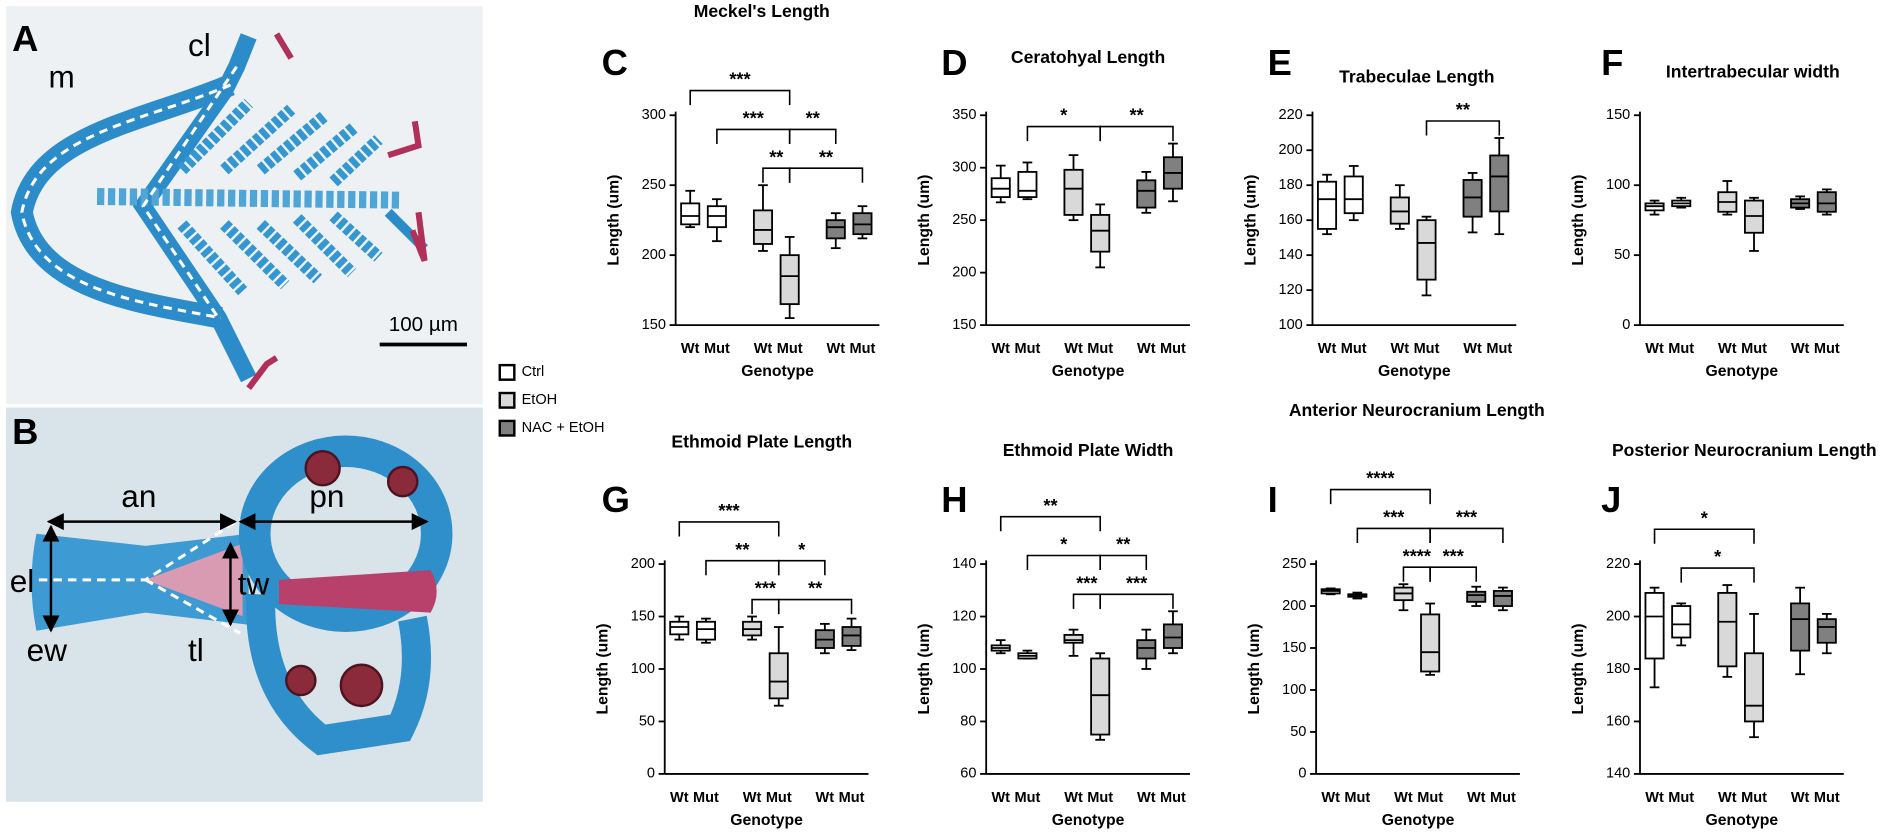 The width and height of the screenshot is (1902, 837). I want to click on significance-label: ****, so click(1380, 479).